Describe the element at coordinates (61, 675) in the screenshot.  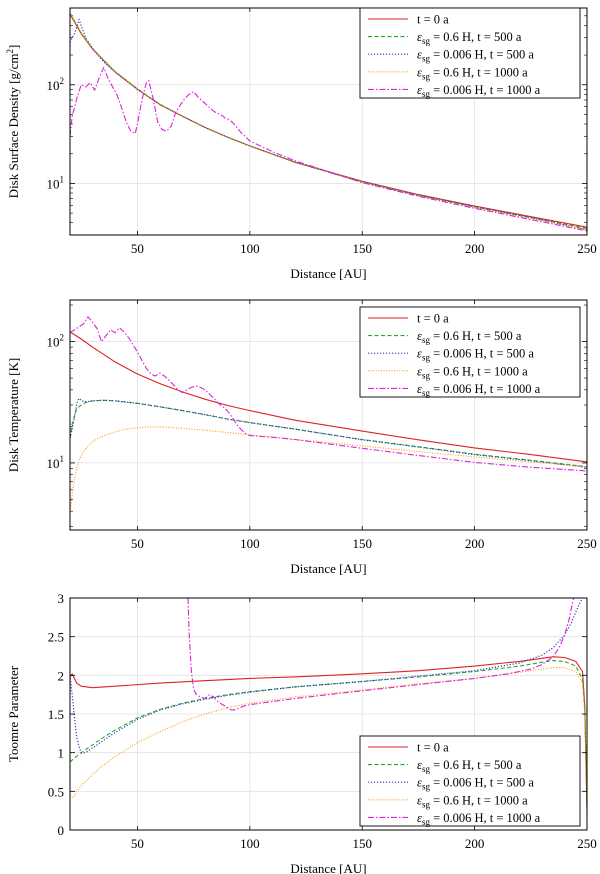
I see `y-tick-label: 2` at that location.